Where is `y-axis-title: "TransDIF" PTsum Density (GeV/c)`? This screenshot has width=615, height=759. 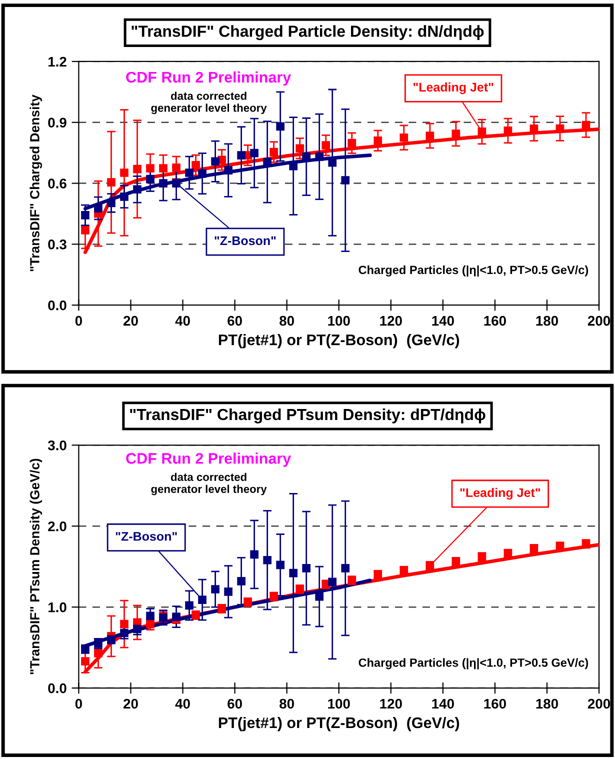
y-axis-title: "TransDIF" PTsum Density (GeV/c) is located at coordinates (36, 566).